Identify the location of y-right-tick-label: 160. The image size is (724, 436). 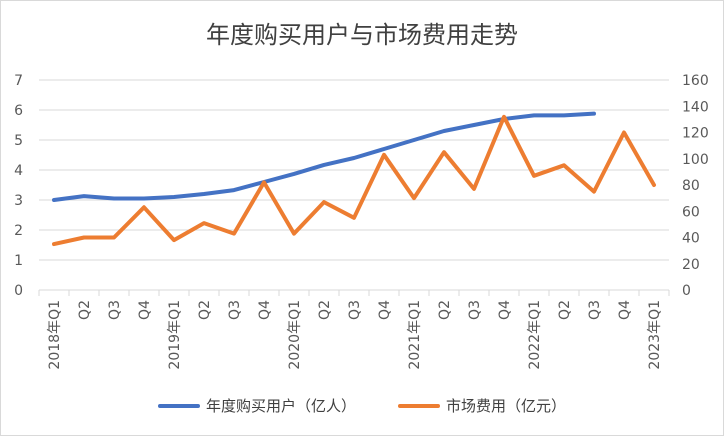
(695, 81).